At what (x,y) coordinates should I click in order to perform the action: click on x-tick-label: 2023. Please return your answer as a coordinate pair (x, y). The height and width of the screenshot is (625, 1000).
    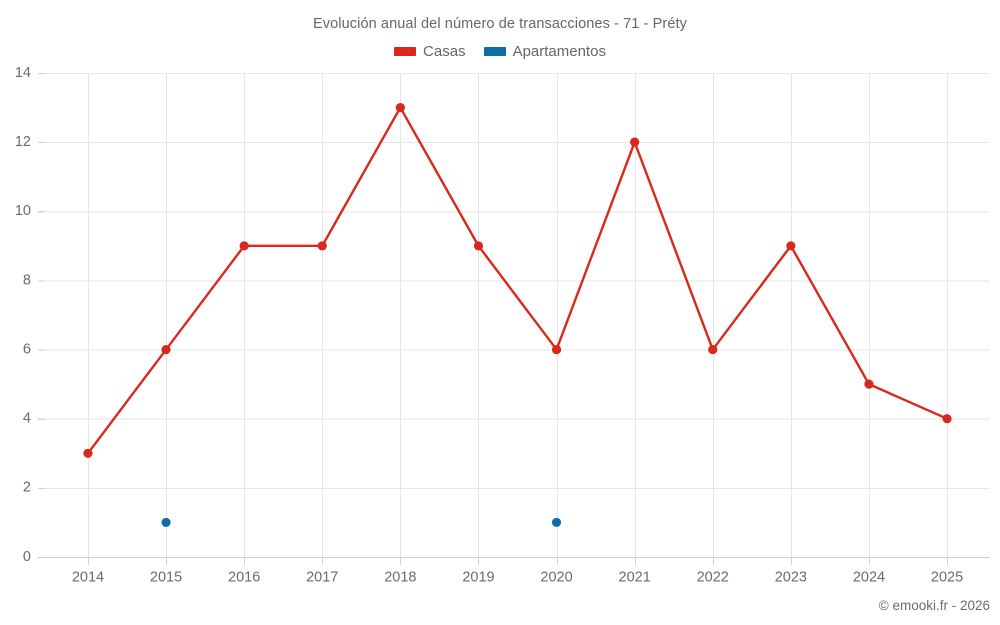
    Looking at the image, I should click on (791, 578).